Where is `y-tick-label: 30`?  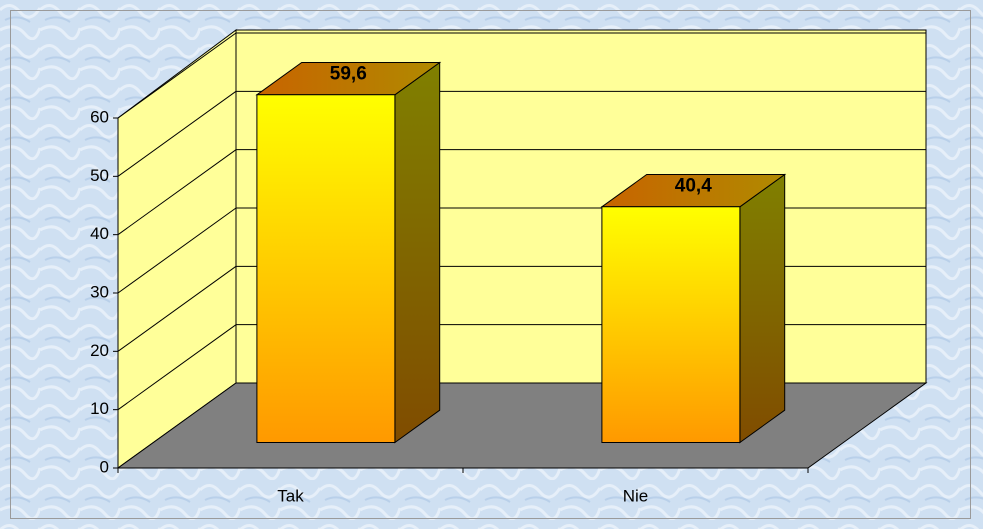
y-tick-label: 30 is located at coordinates (99, 291).